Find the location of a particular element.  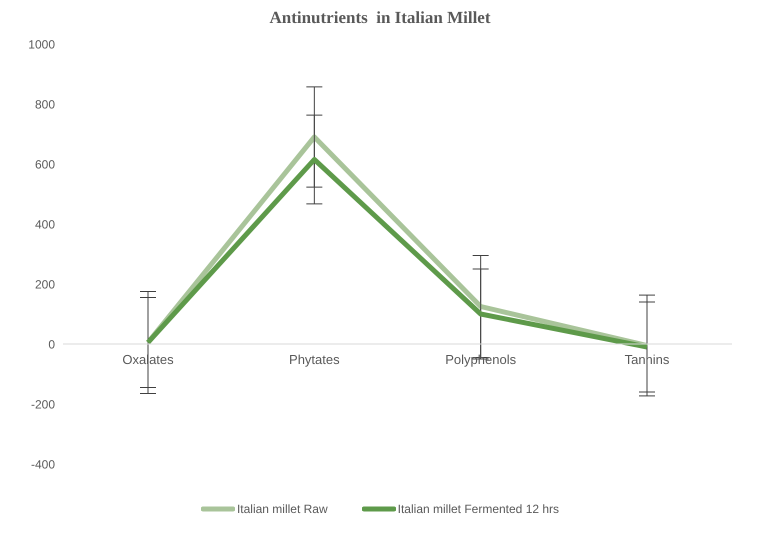

y-tick-label: 800 is located at coordinates (45, 104).